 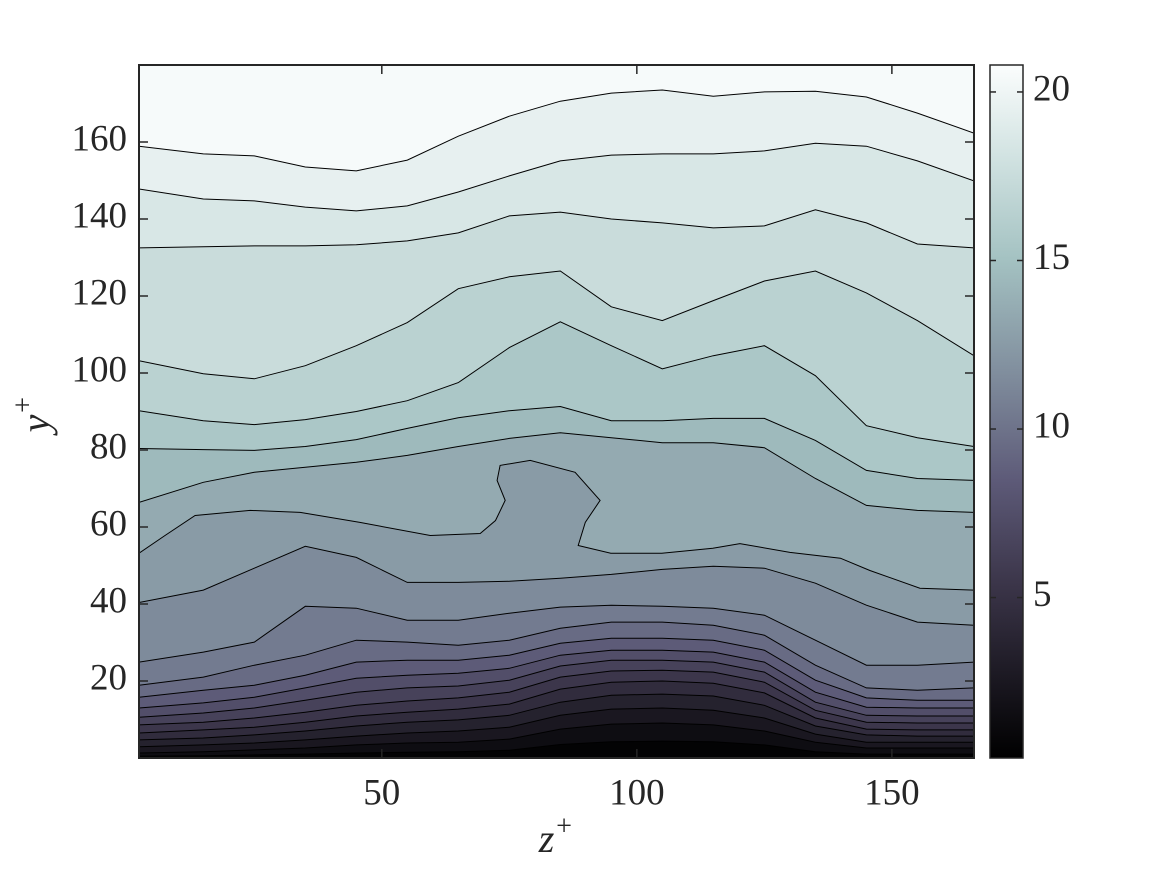 I want to click on colorbar, so click(x=1006, y=411).